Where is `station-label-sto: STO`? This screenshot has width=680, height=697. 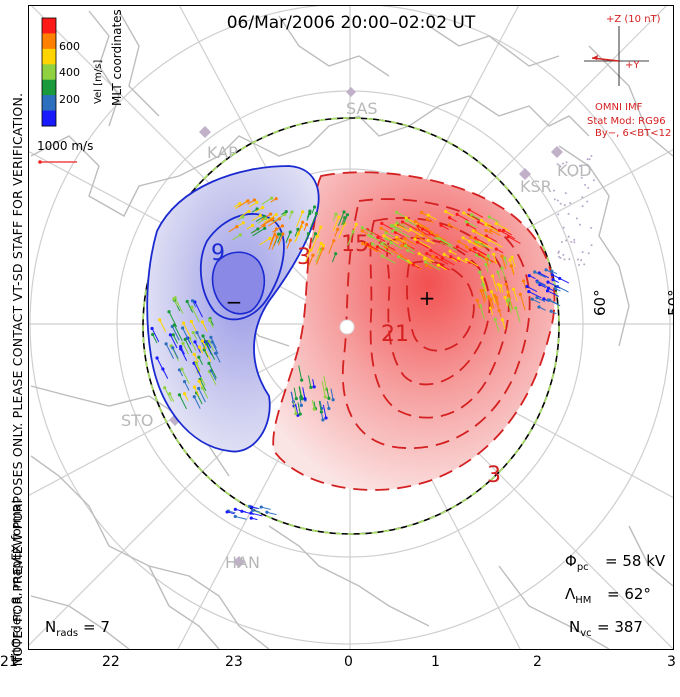
station-label-sto: STO is located at coordinates (137, 420).